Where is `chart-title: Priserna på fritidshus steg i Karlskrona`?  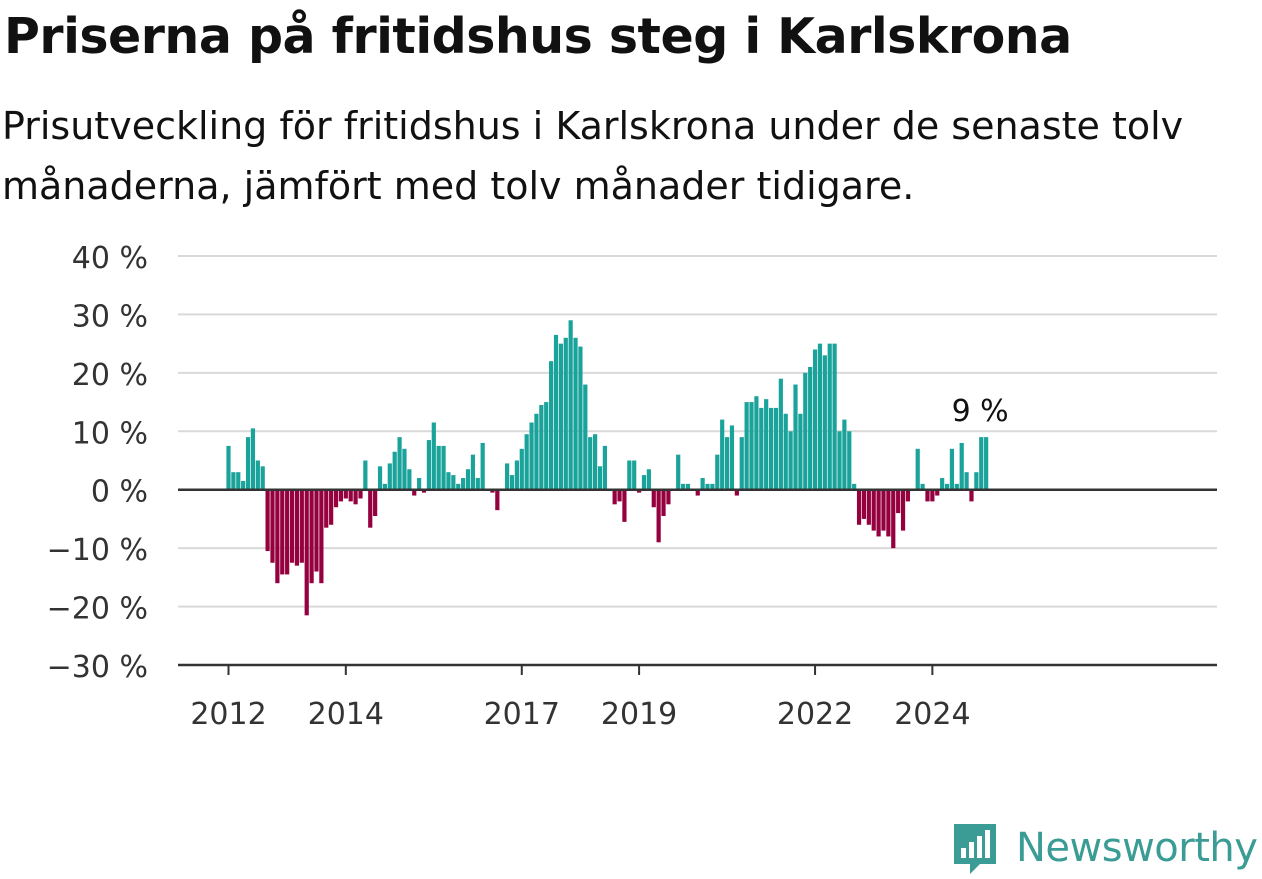 chart-title: Priserna på fritidshus steg i Karlskrona is located at coordinates (538, 36).